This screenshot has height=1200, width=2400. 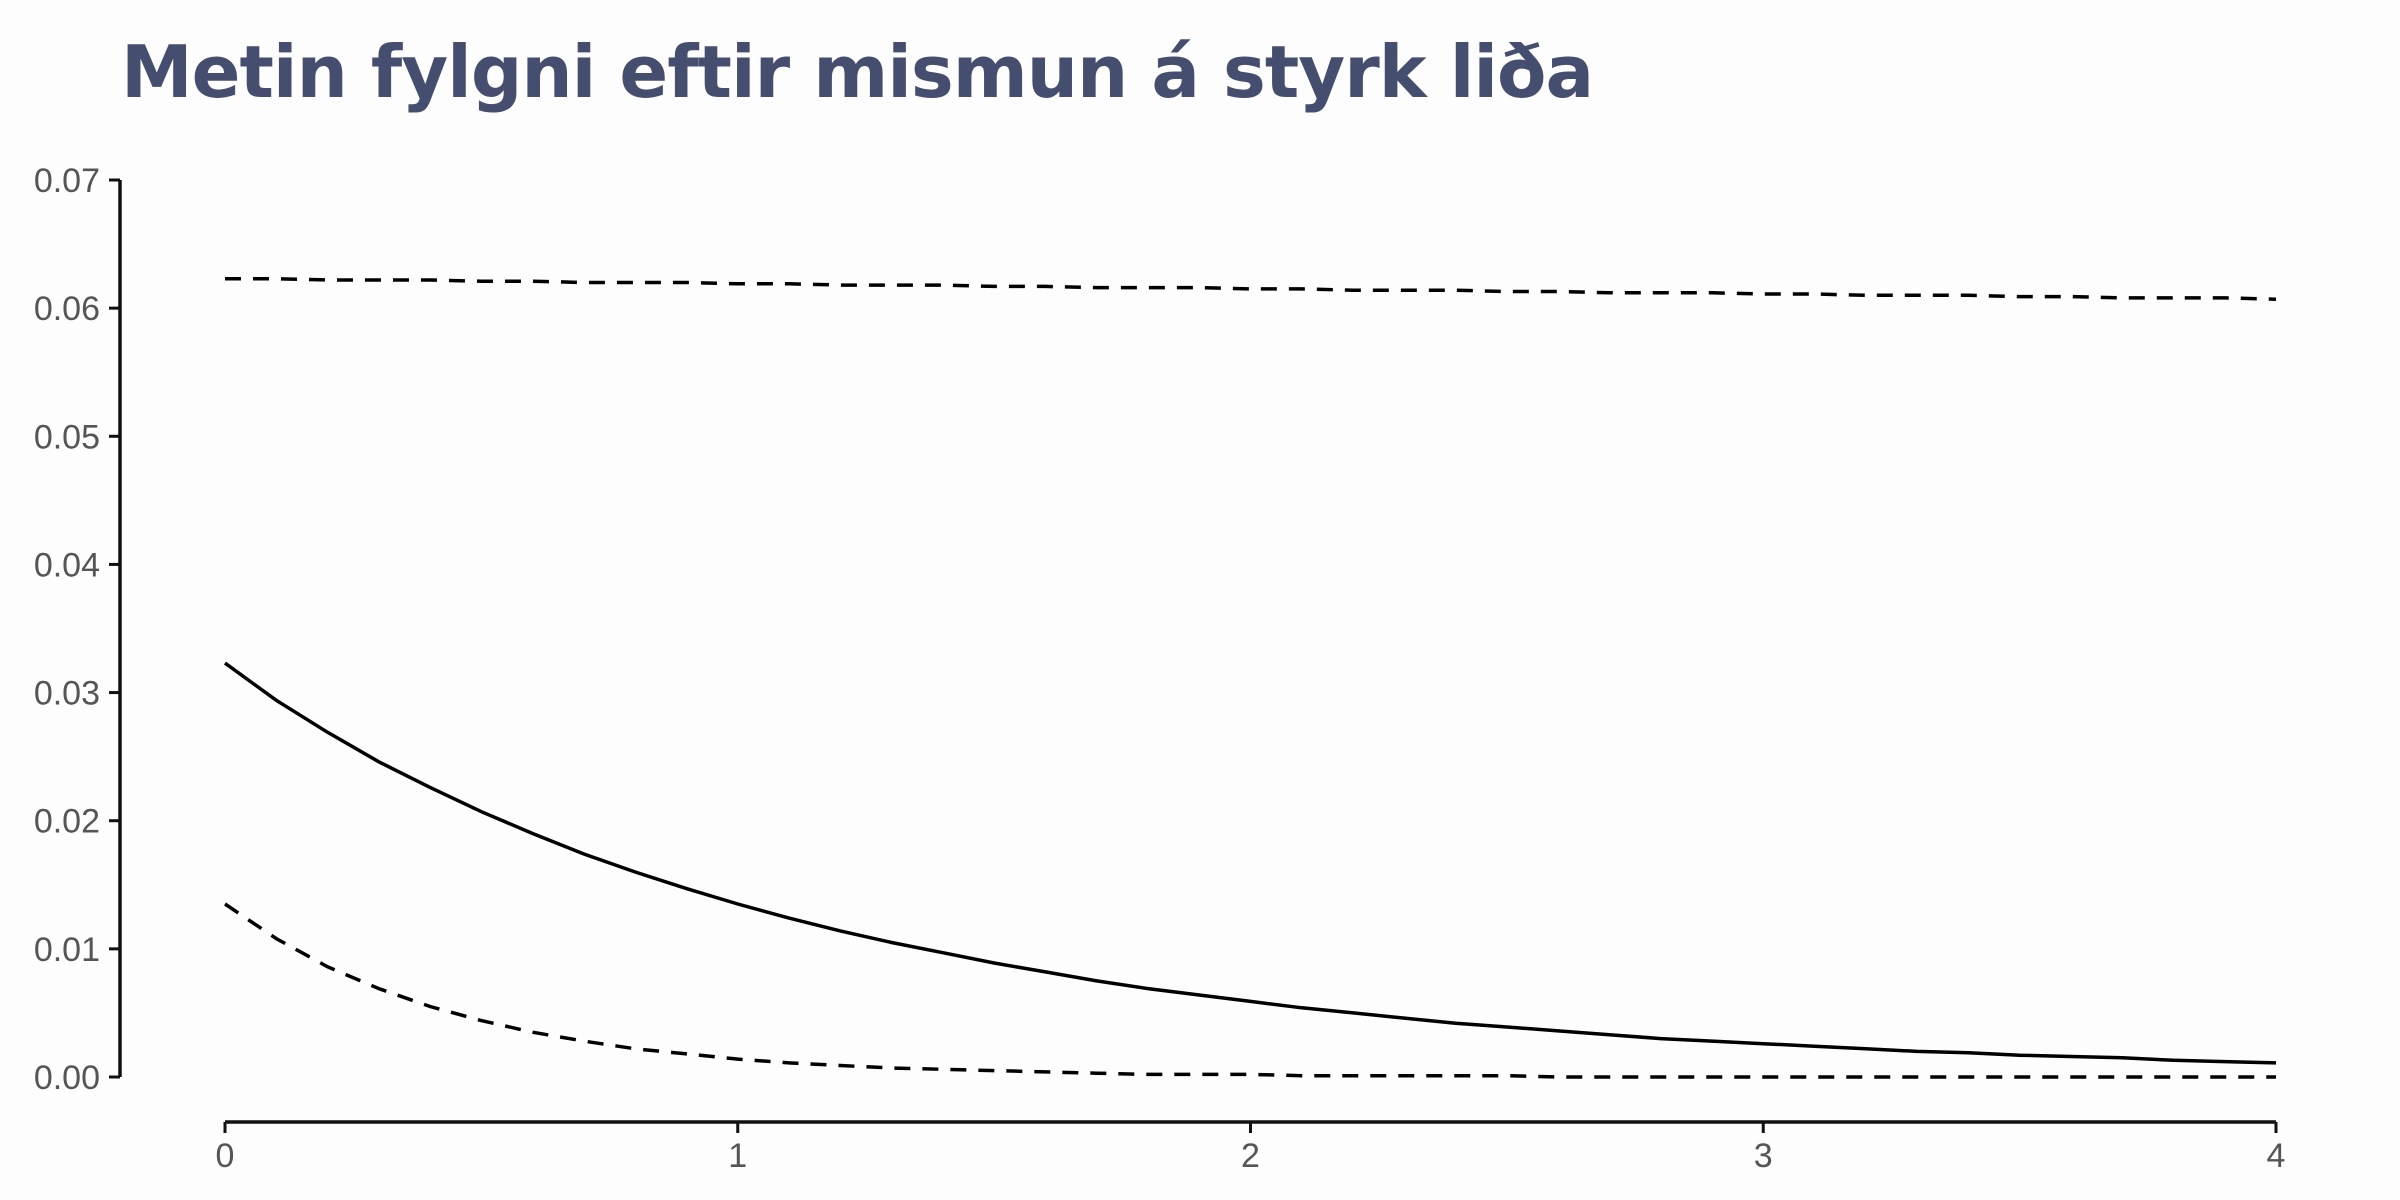 What do you see at coordinates (67, 565) in the screenshot?
I see `y-tick-label: 0.04` at bounding box center [67, 565].